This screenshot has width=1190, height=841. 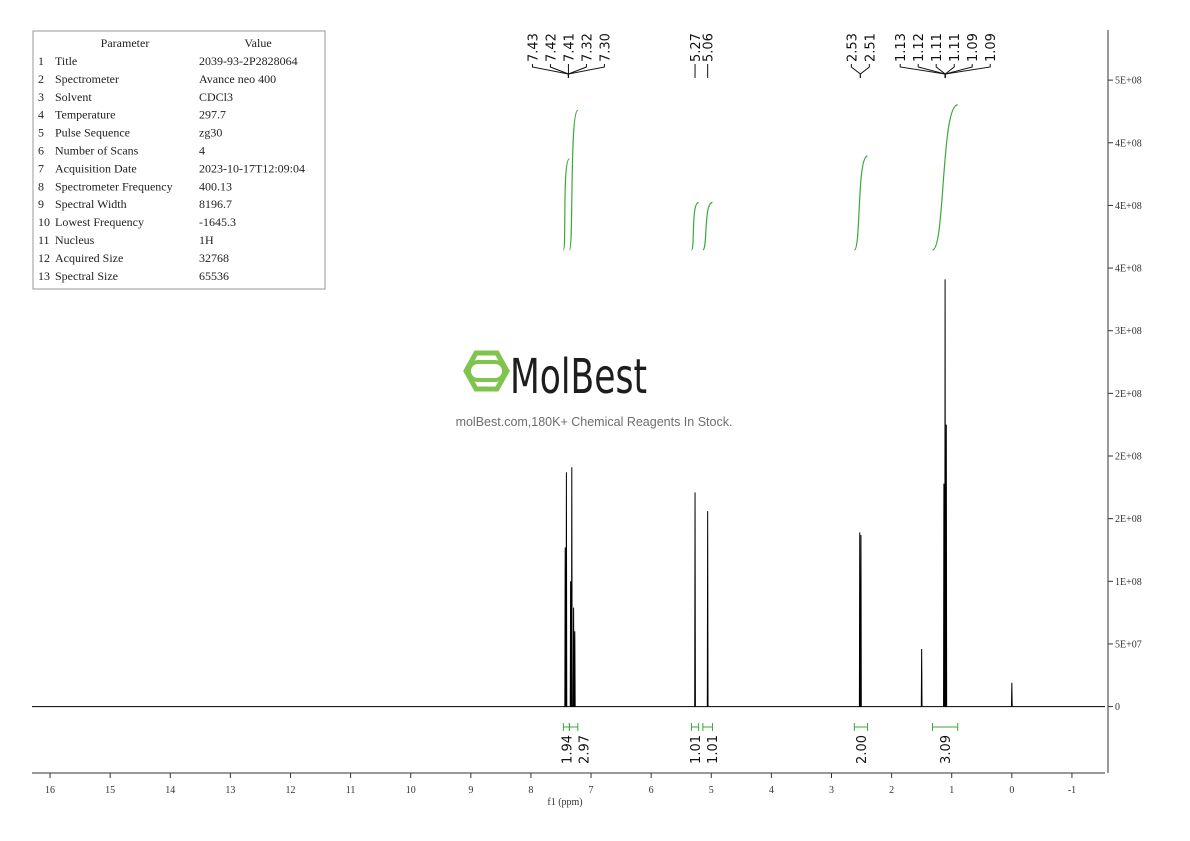 I want to click on peak-label: 1.13, so click(x=901, y=47).